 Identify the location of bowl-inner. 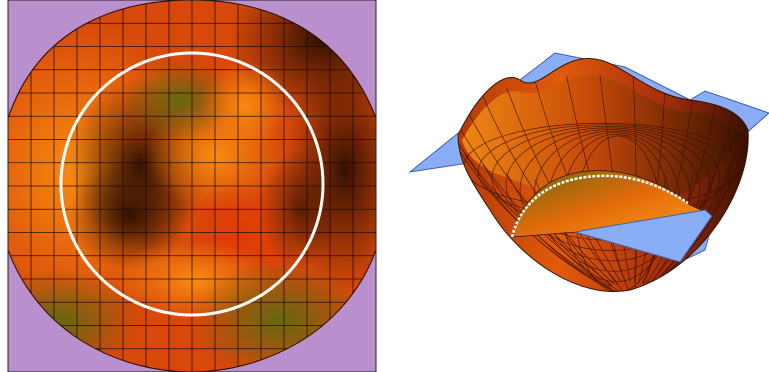
(602, 140).